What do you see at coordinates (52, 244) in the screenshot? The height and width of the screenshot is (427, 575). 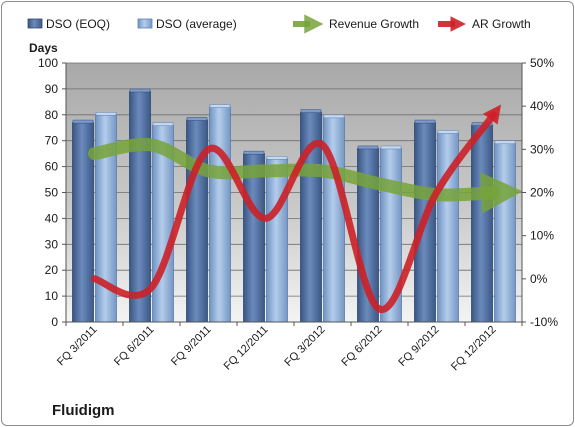 I see `y-tick-label-left: 30` at bounding box center [52, 244].